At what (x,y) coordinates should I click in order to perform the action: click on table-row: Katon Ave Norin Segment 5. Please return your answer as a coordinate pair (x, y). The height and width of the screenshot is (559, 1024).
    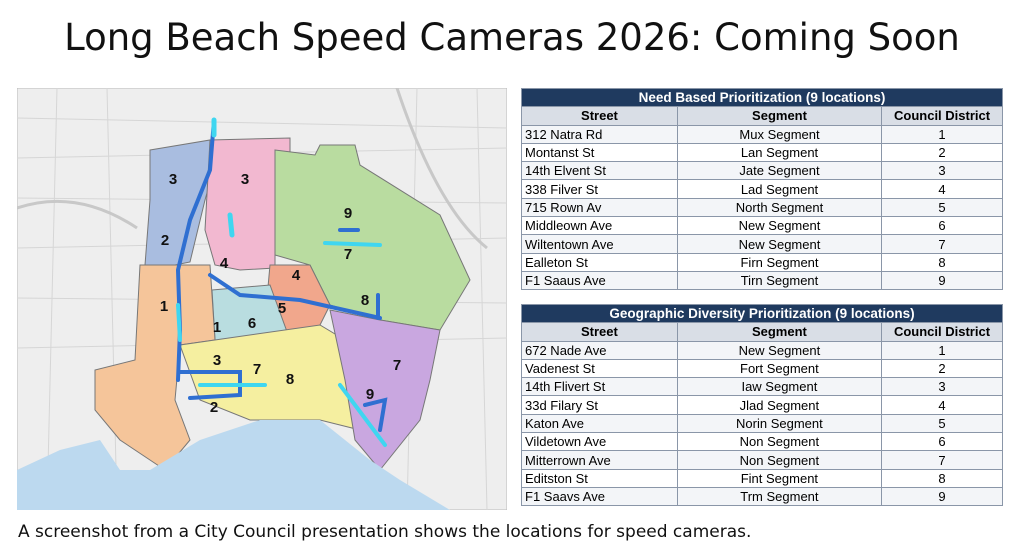
    Looking at the image, I should click on (762, 423).